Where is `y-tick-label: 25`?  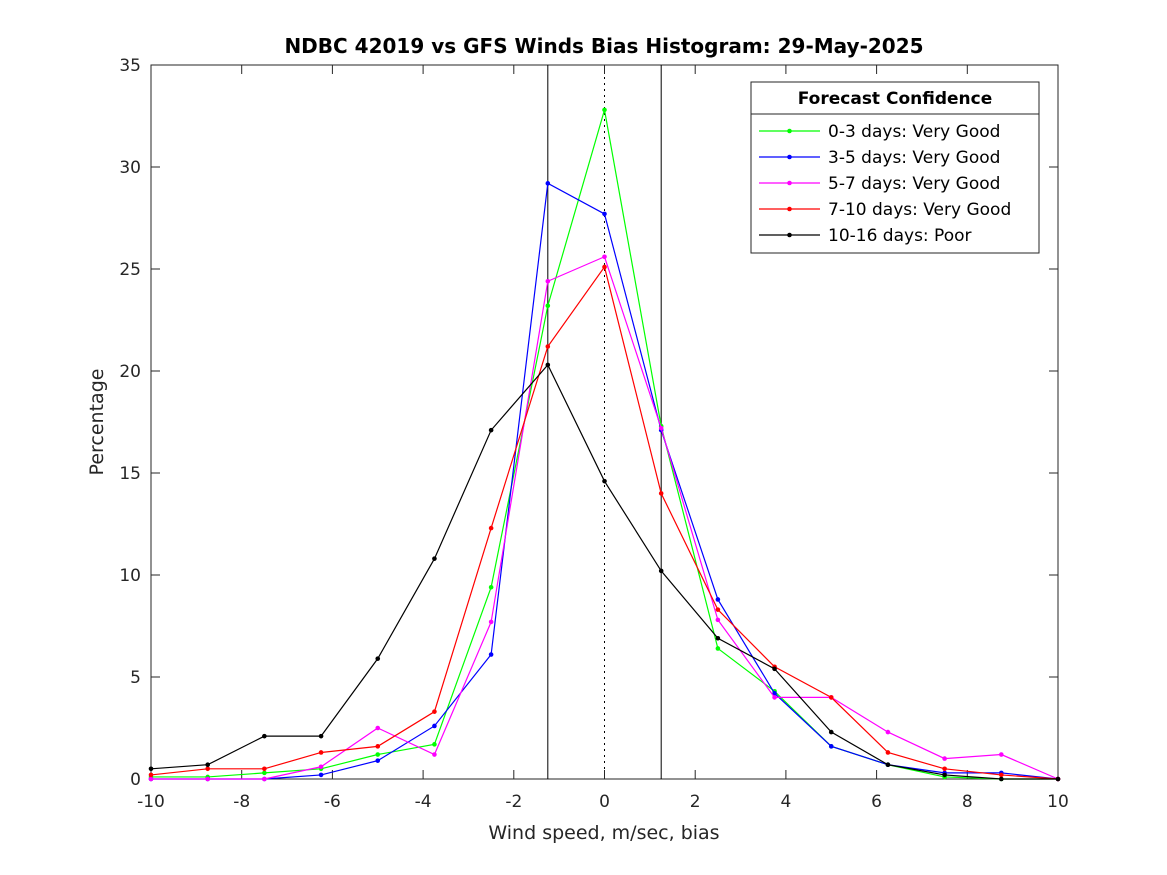
y-tick-label: 25 is located at coordinates (130, 270).